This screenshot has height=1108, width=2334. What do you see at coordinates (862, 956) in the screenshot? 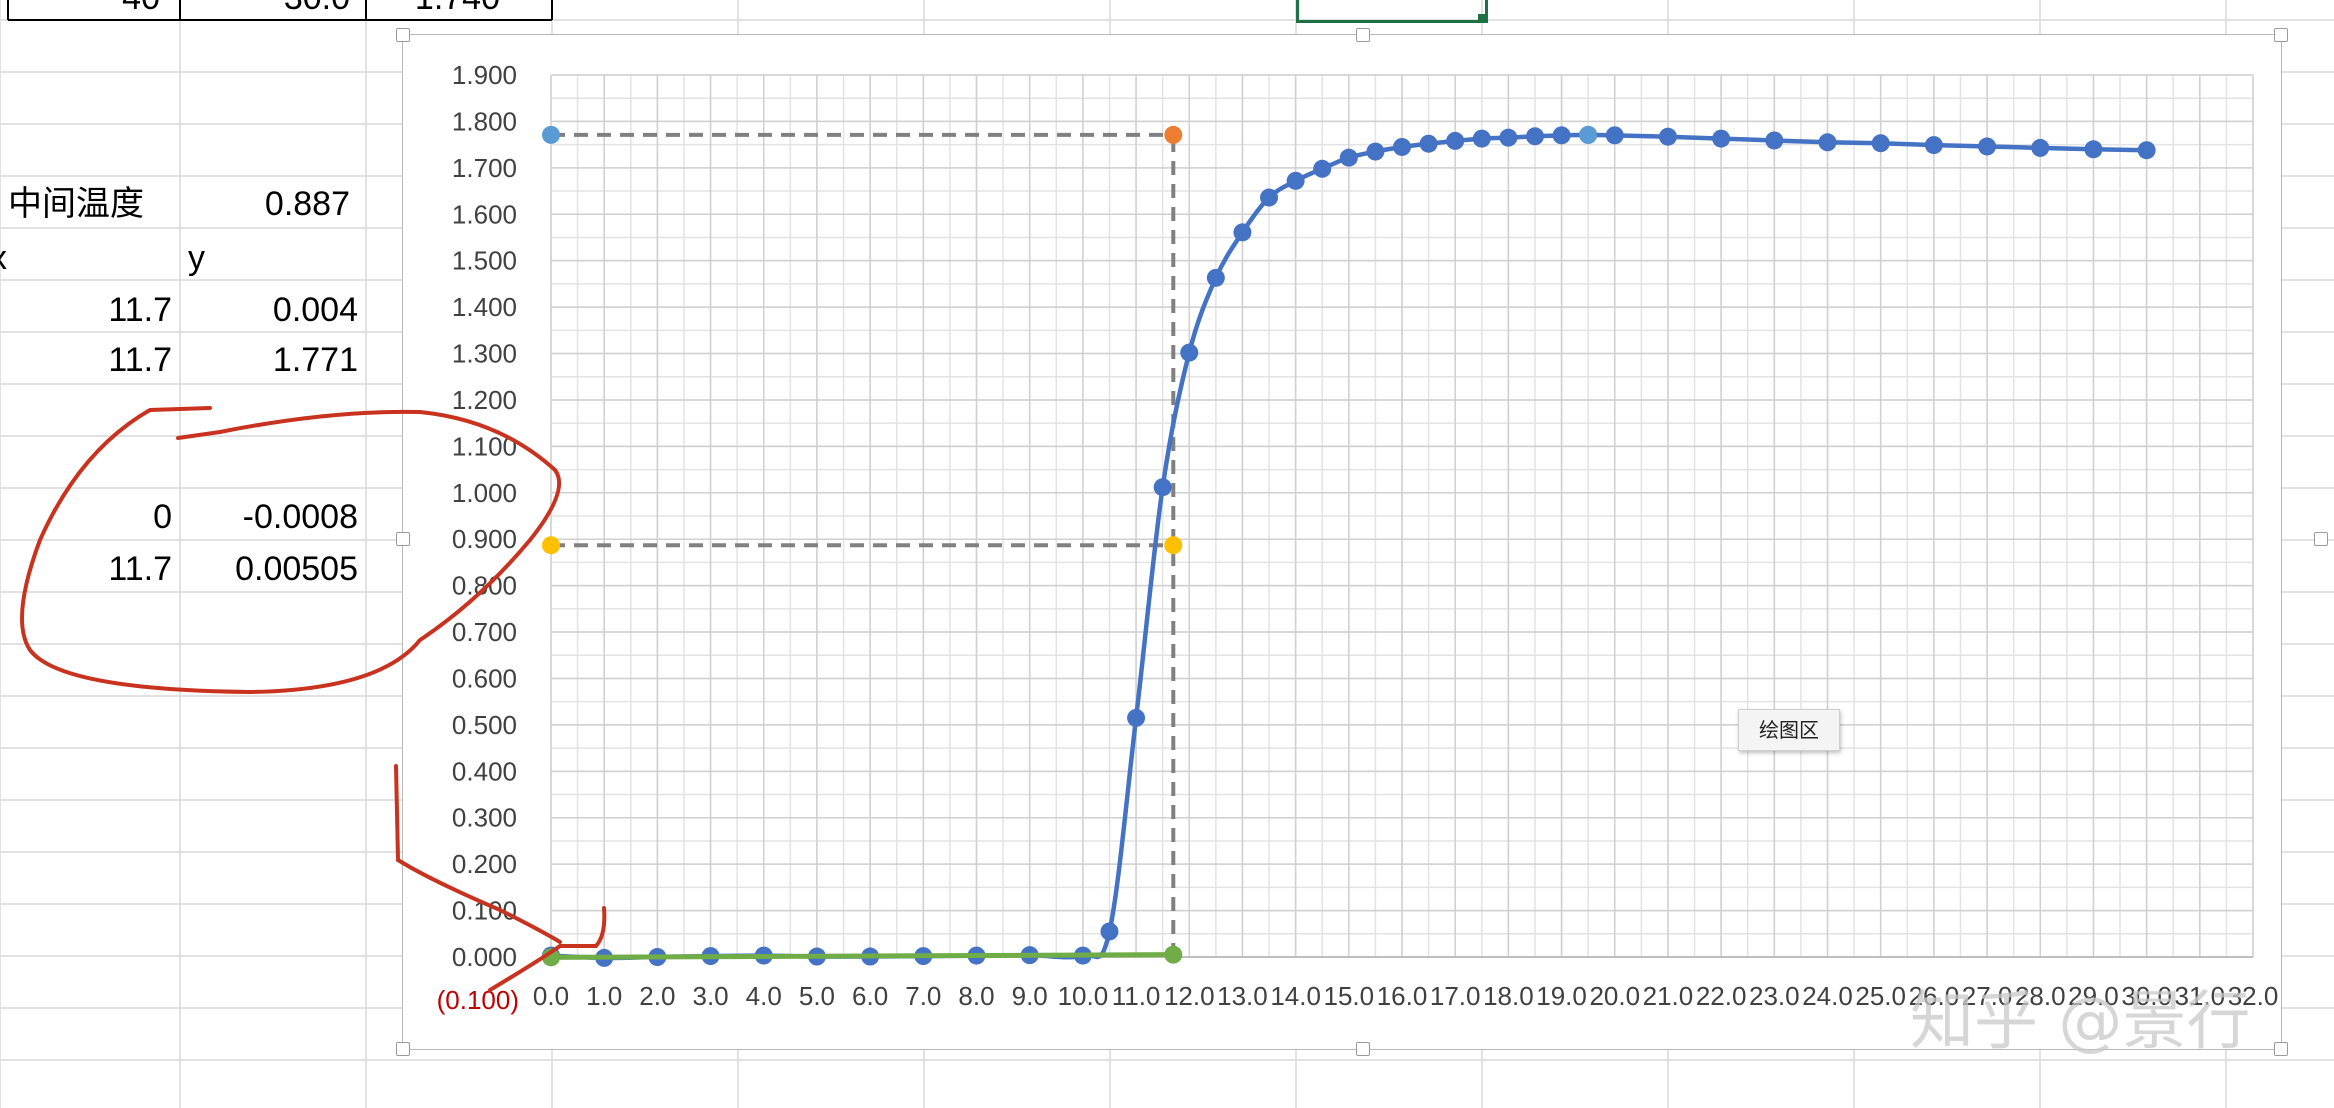
I see `series-baseline-line` at bounding box center [862, 956].